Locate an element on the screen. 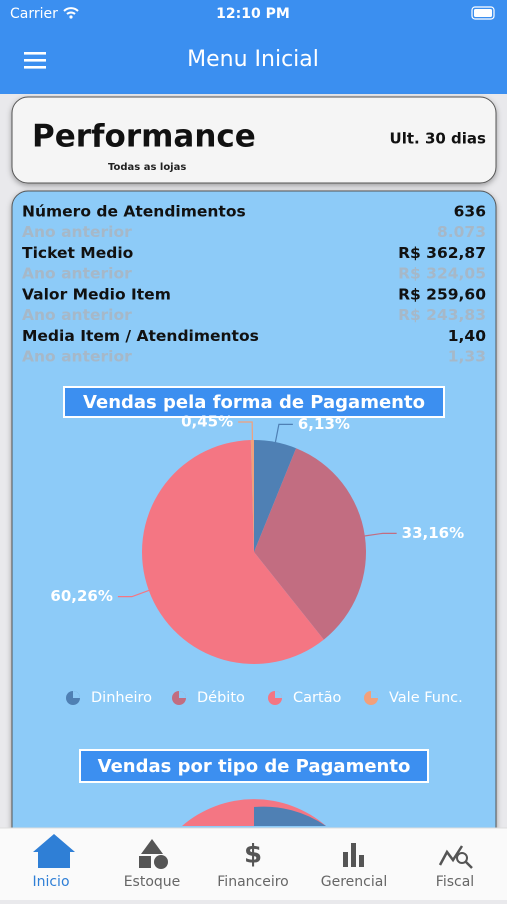  tab-label: Inicio is located at coordinates (50, 882).